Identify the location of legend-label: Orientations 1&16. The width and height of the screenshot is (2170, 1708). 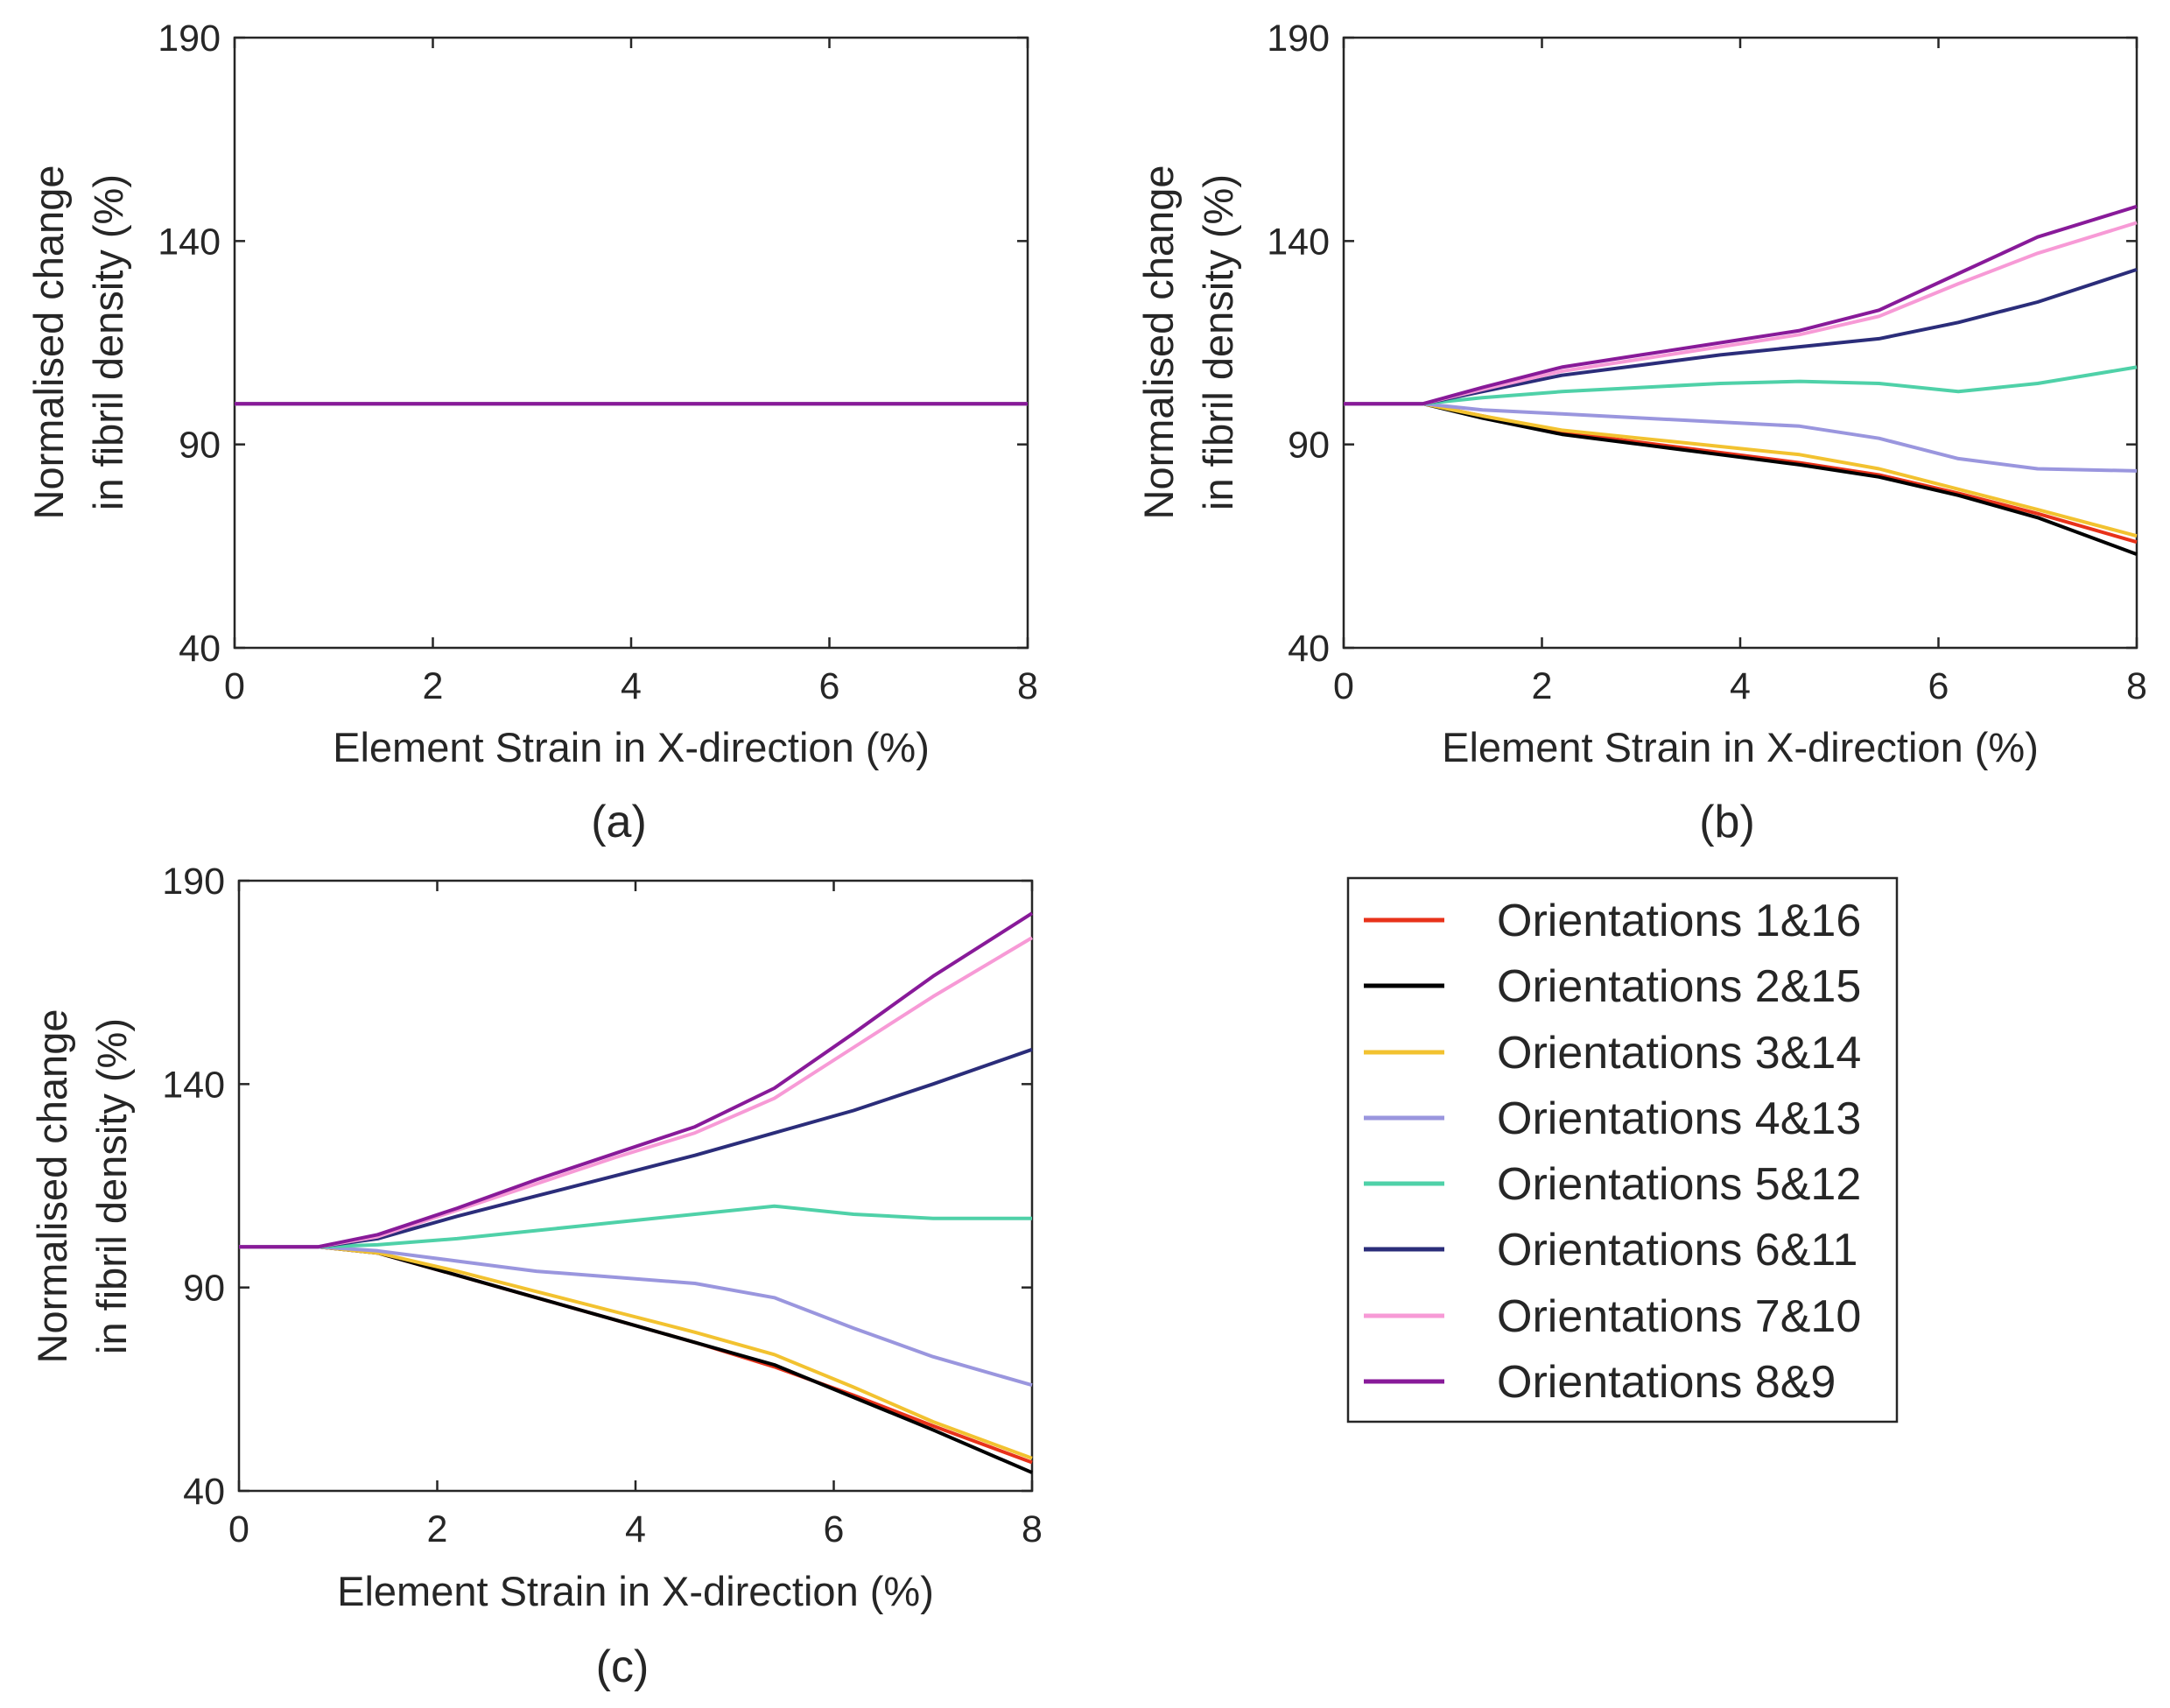
(1679, 921).